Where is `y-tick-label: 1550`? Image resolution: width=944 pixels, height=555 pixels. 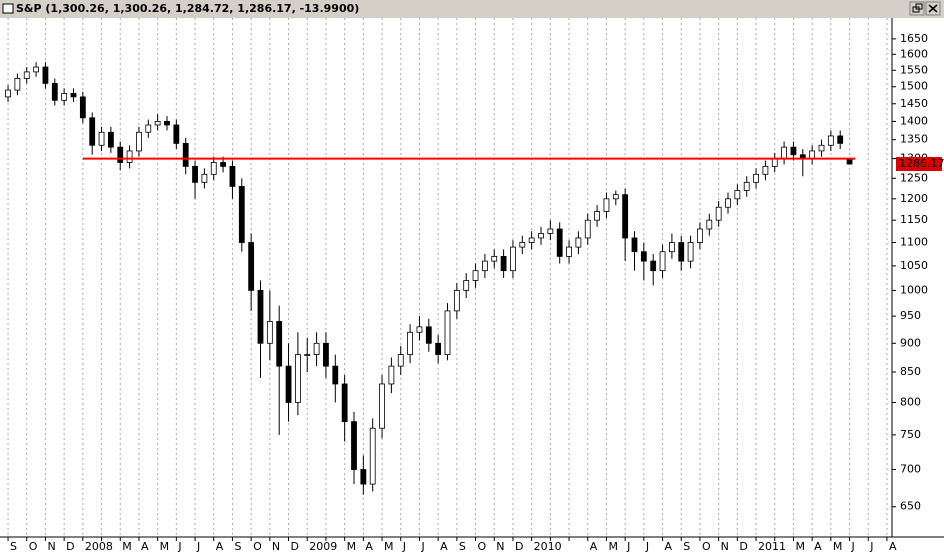 y-tick-label: 1550 is located at coordinates (914, 69).